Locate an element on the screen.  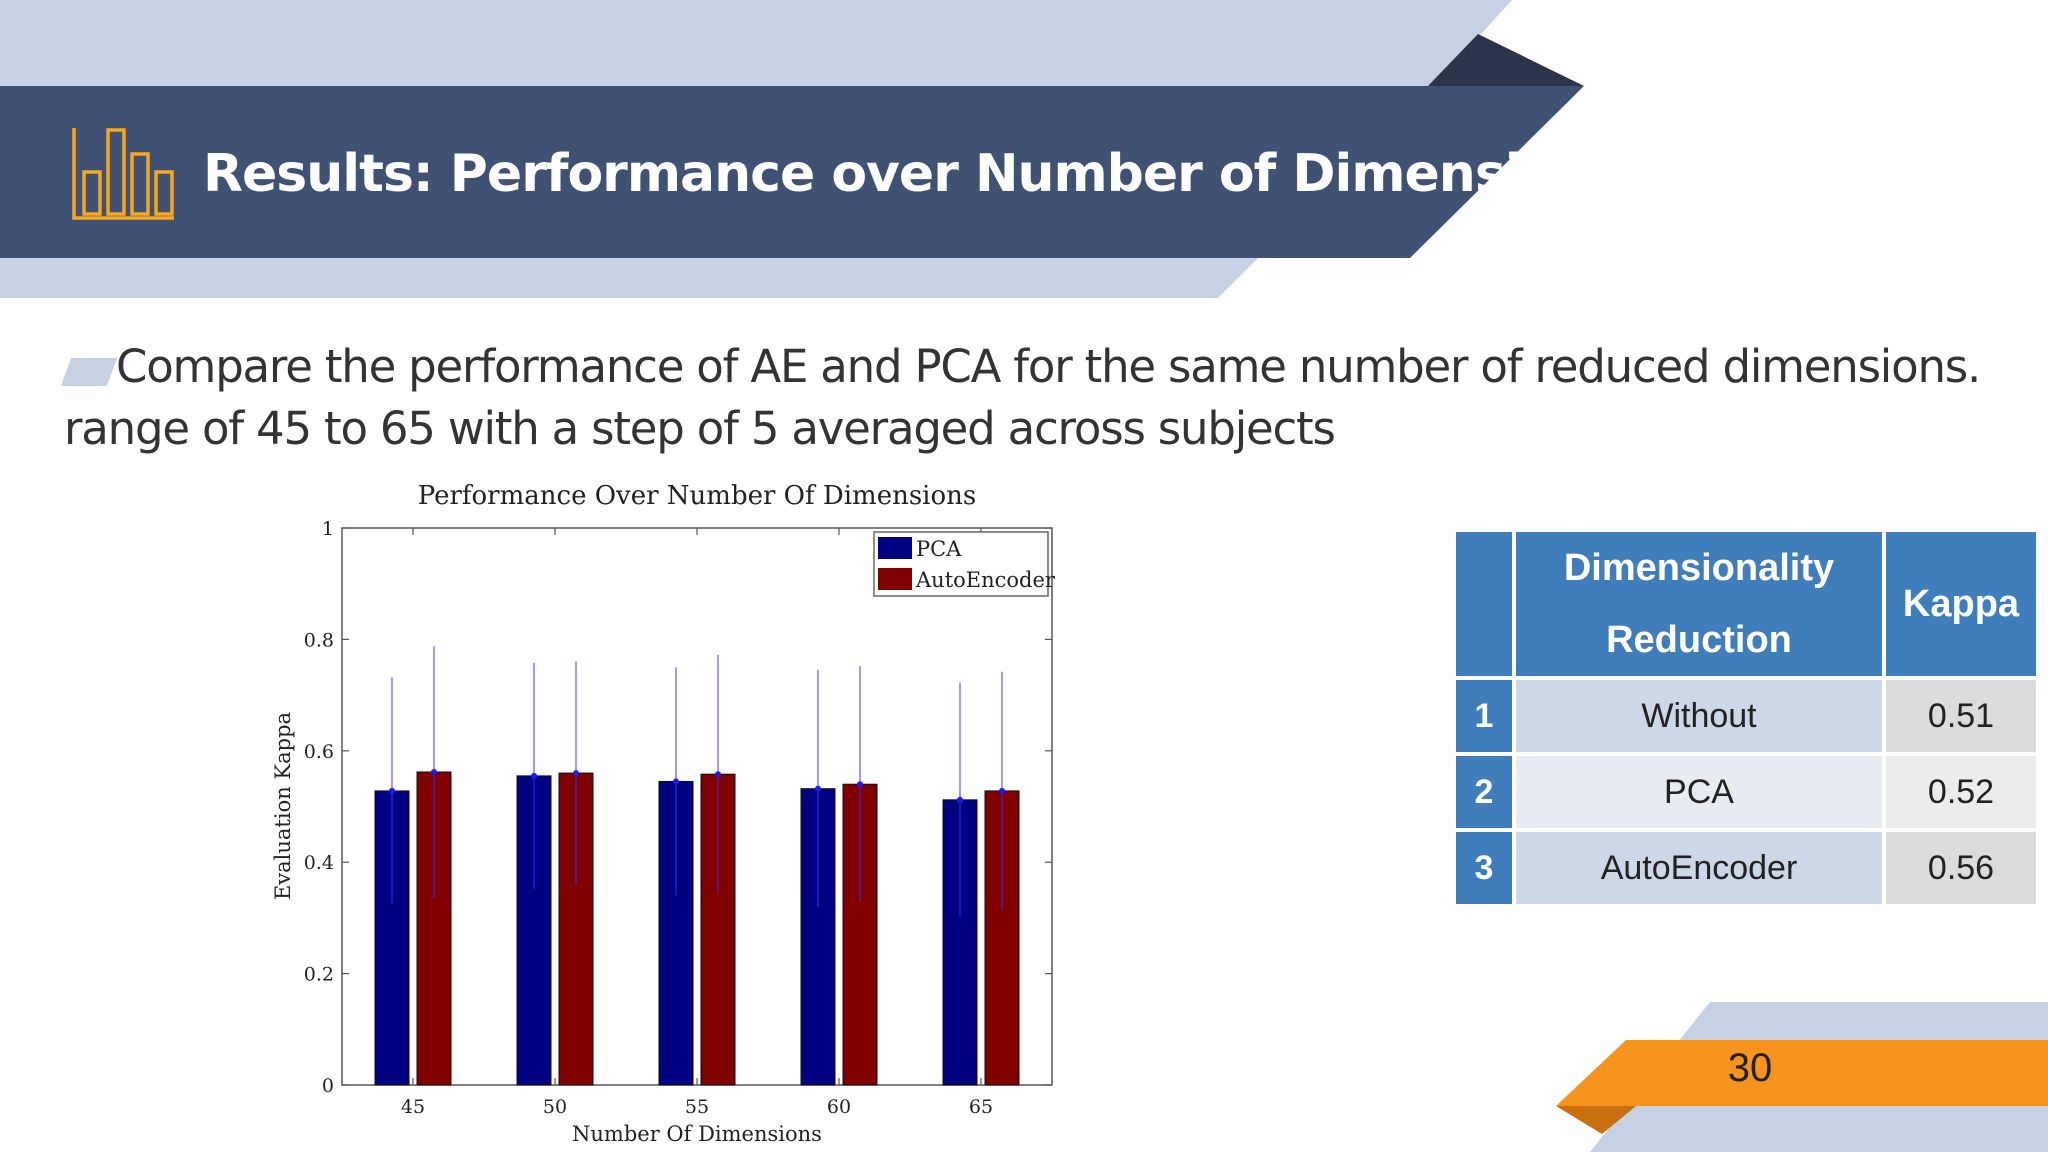
row-kappa: 0.56 is located at coordinates (1961, 868).